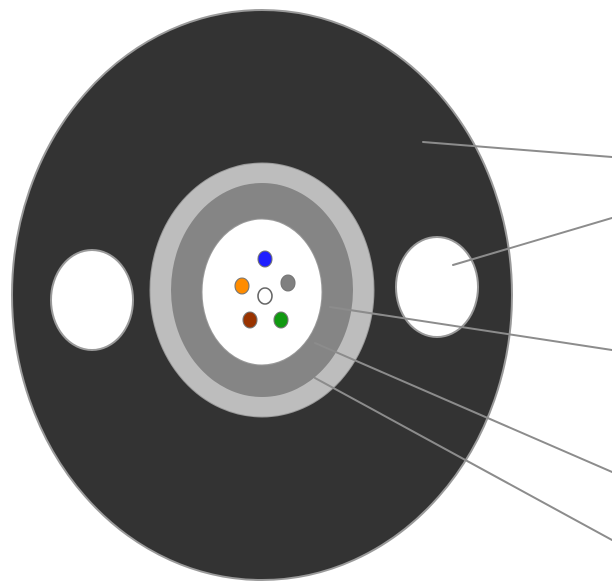 This screenshot has height=583, width=612. What do you see at coordinates (532, 241) in the screenshot?
I see `leader-strength-member-line` at bounding box center [532, 241].